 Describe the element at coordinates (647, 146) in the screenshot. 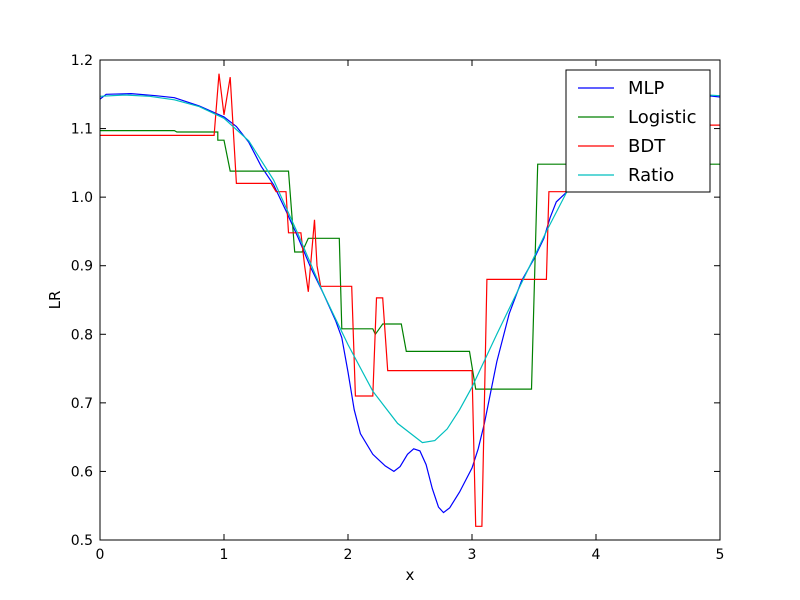

I see `legend-label-bdt: BDT` at that location.